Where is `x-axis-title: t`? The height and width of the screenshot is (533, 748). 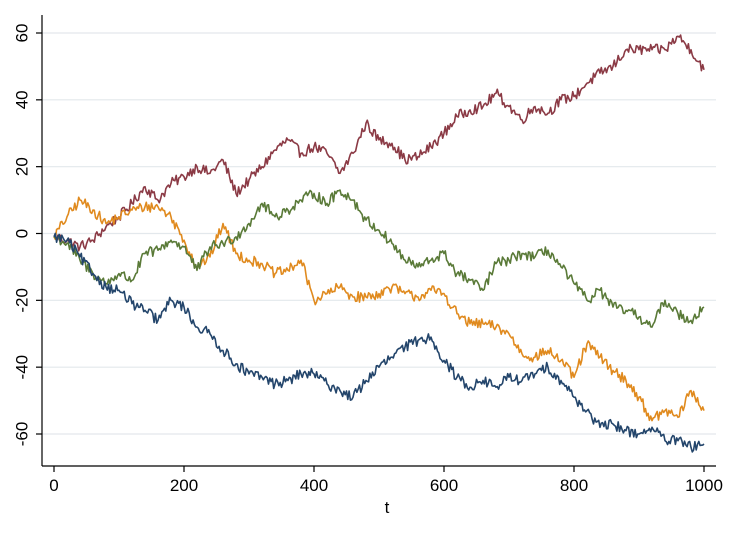 x-axis-title: t is located at coordinates (387, 507).